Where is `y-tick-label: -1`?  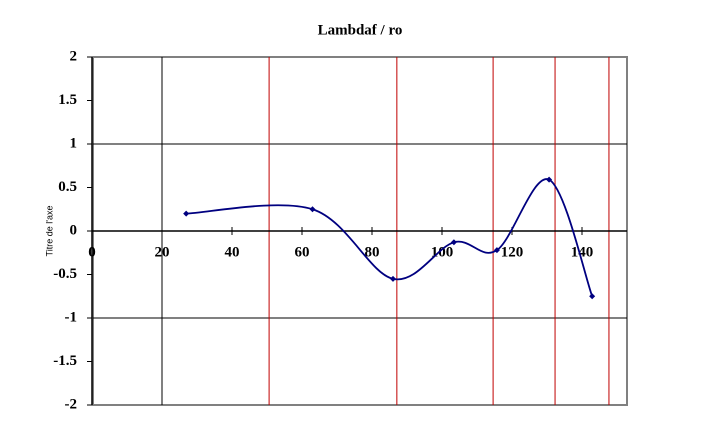 y-tick-label: -1 is located at coordinates (71, 317).